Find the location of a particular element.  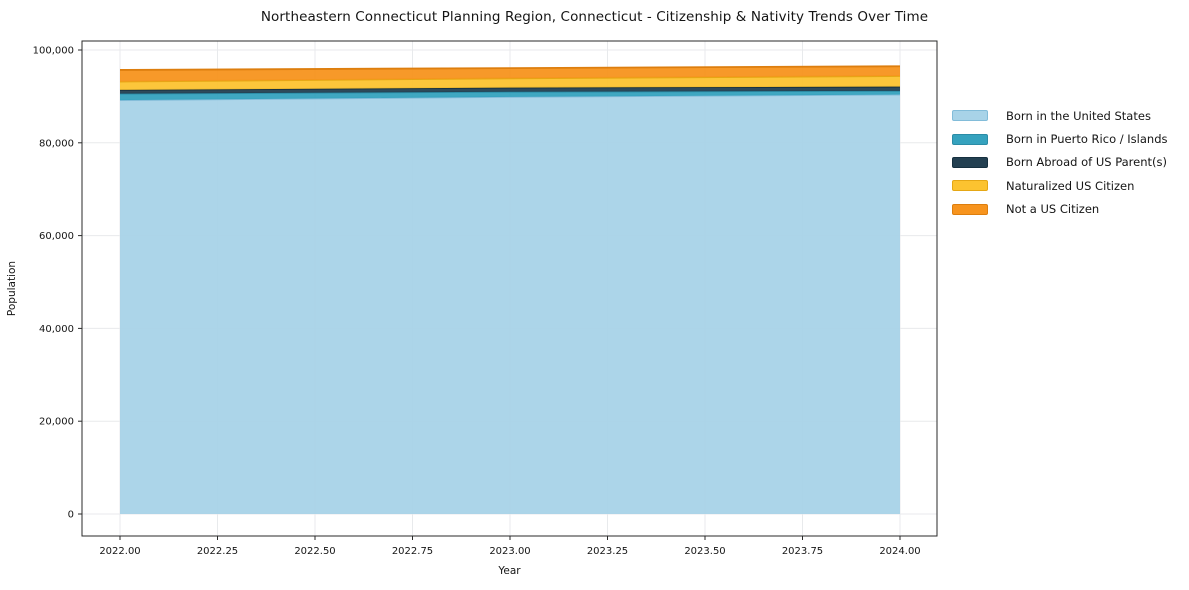

x-axis-label: Year is located at coordinates (509, 571).